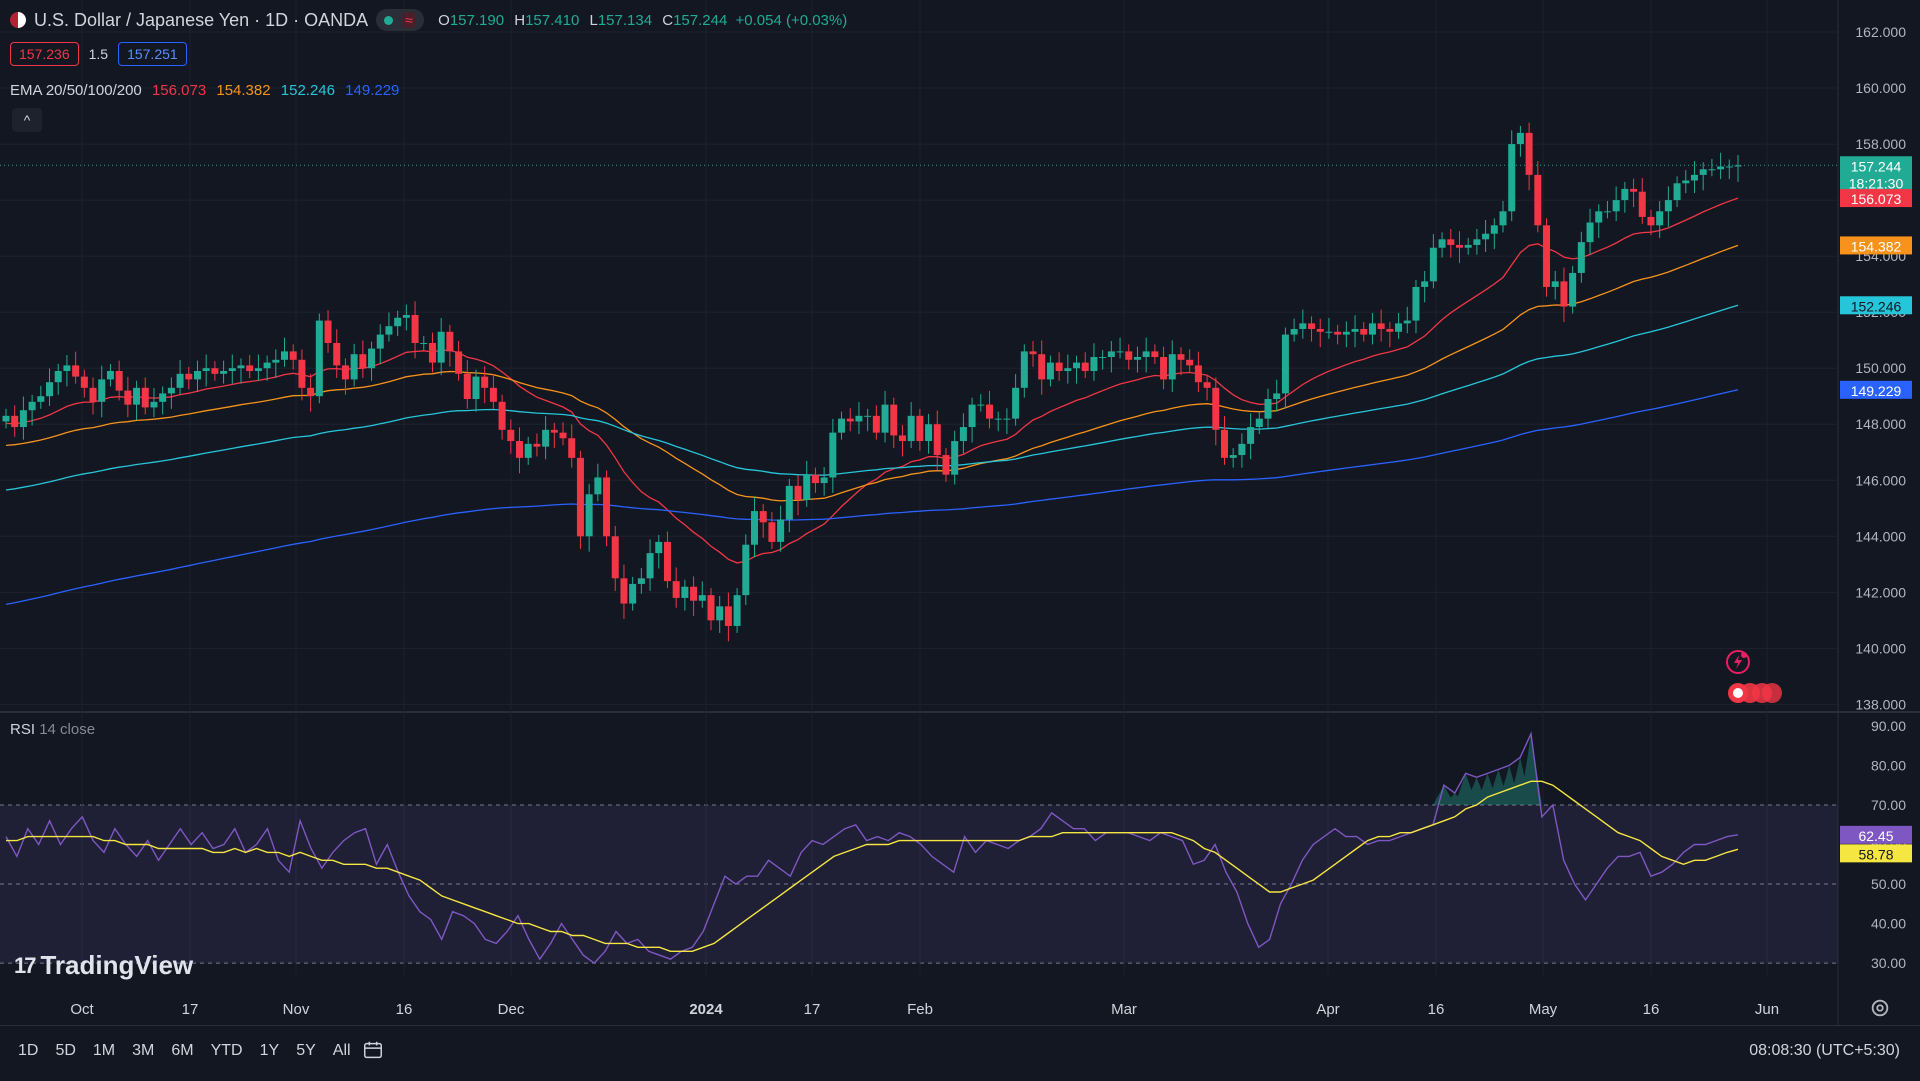 This screenshot has height=1081, width=1920. What do you see at coordinates (1543, 1009) in the screenshot?
I see `time-tick-label: May` at bounding box center [1543, 1009].